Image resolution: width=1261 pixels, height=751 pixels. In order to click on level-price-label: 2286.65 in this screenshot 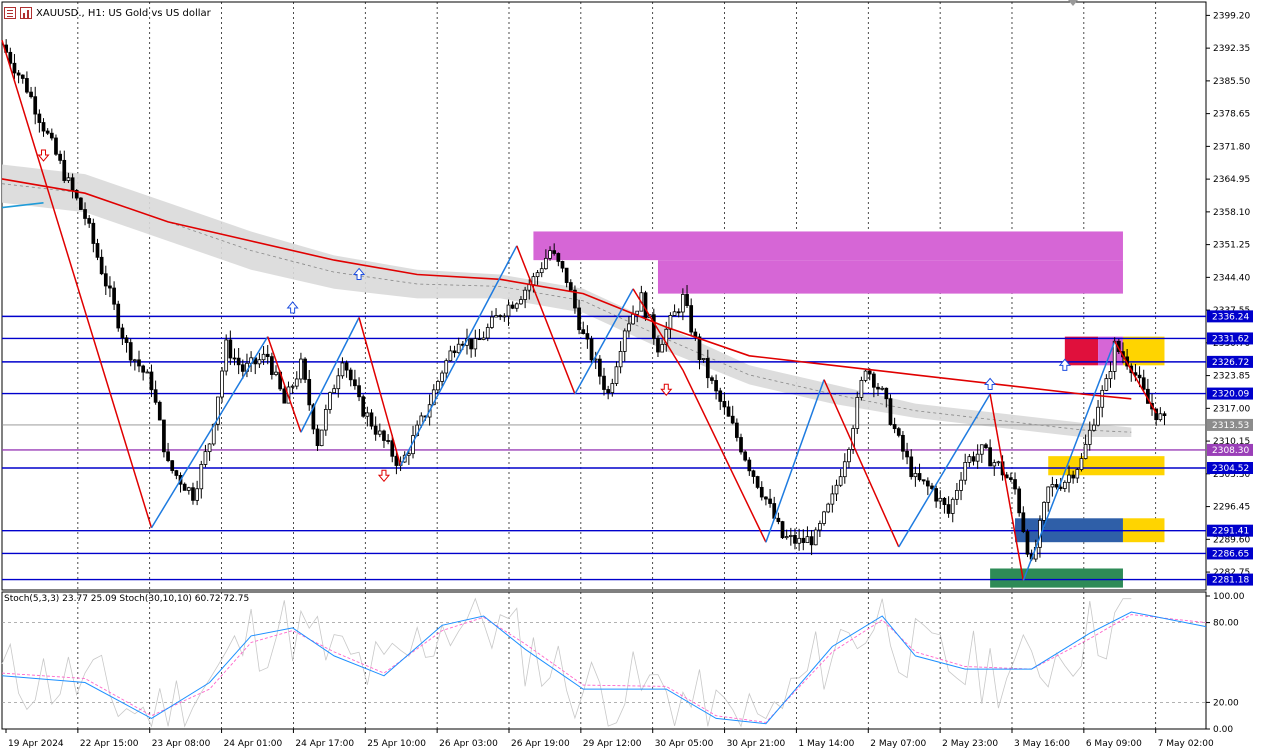, I will do `click(1230, 554)`.